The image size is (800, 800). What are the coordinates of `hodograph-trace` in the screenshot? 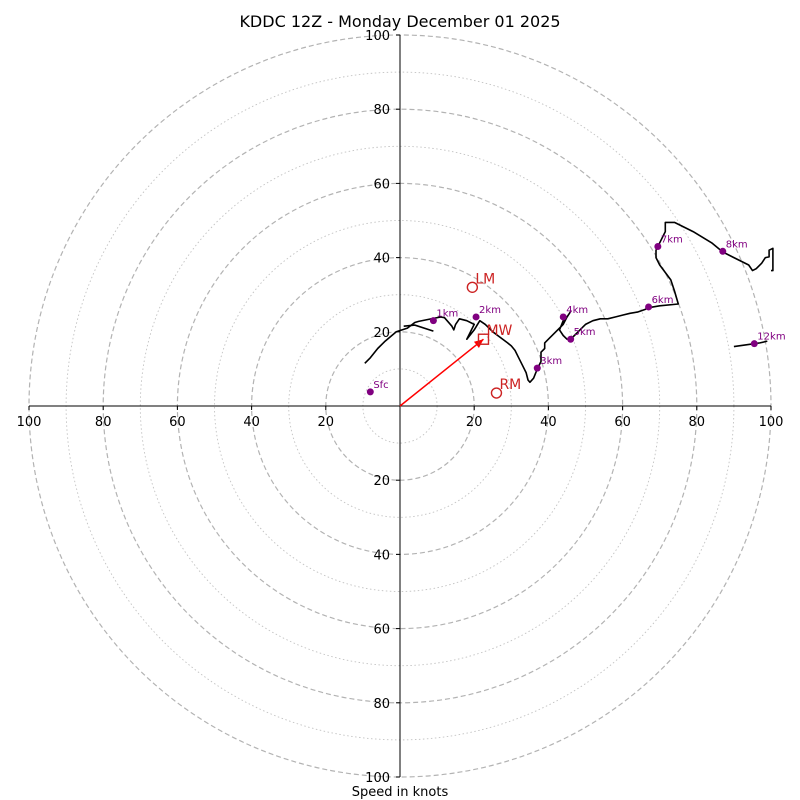 It's located at (569, 302).